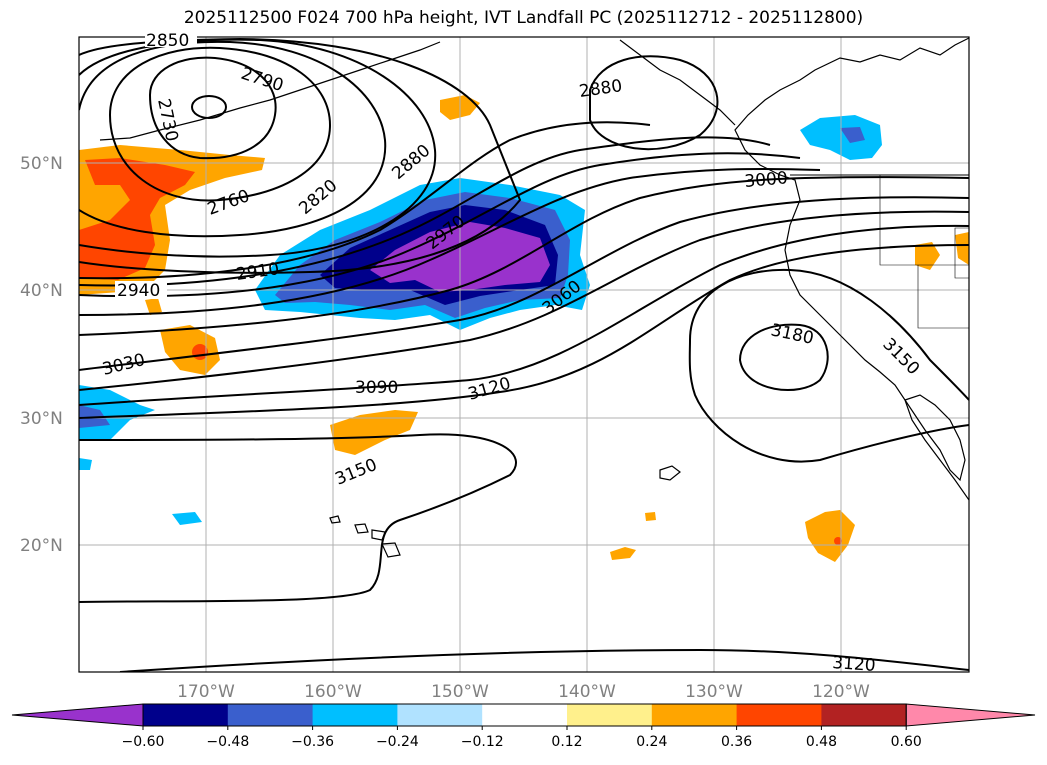  What do you see at coordinates (460, 692) in the screenshot?
I see `lon-label-150w: 150°W` at bounding box center [460, 692].